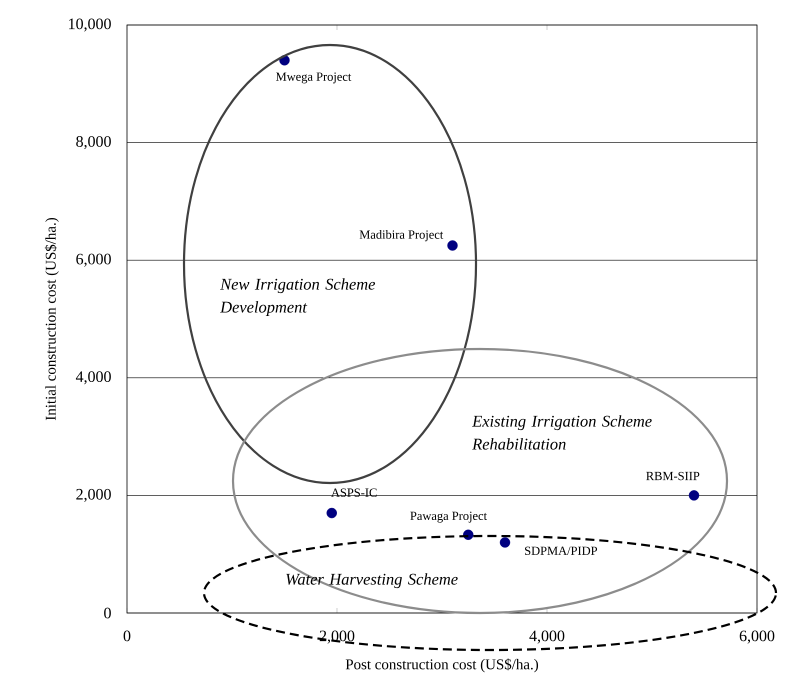  I want to click on annotation: Mwega Project, so click(314, 78).